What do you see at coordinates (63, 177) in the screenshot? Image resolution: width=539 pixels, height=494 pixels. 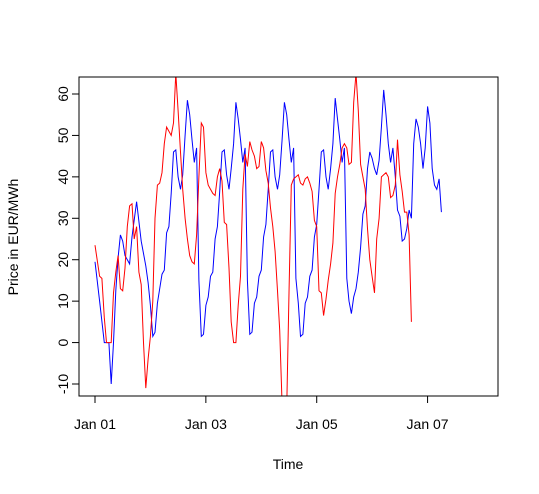 I see `y-tick-label: 40` at bounding box center [63, 177].